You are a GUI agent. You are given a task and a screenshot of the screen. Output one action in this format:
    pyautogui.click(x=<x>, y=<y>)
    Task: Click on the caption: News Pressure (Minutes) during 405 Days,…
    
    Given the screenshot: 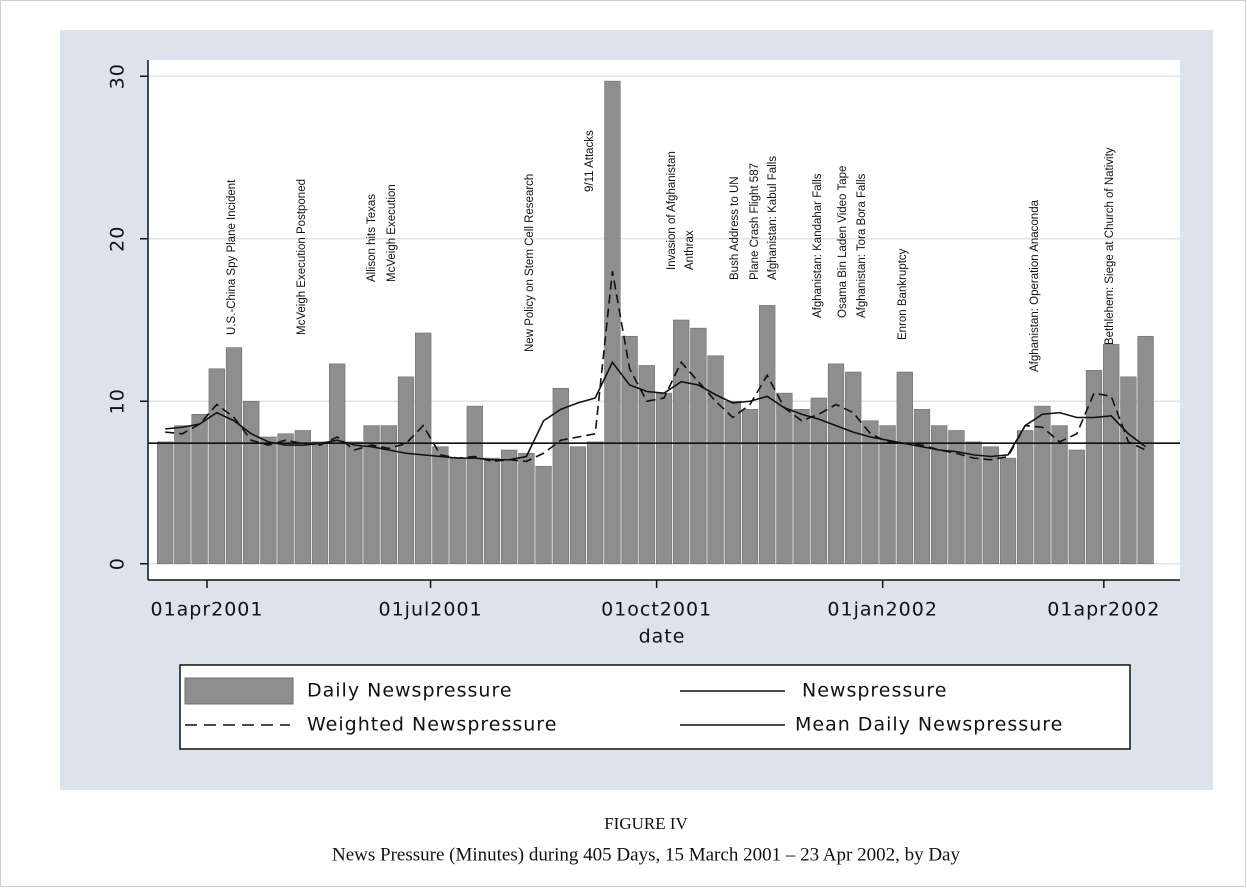 What is the action you would take?
    pyautogui.click(x=646, y=854)
    